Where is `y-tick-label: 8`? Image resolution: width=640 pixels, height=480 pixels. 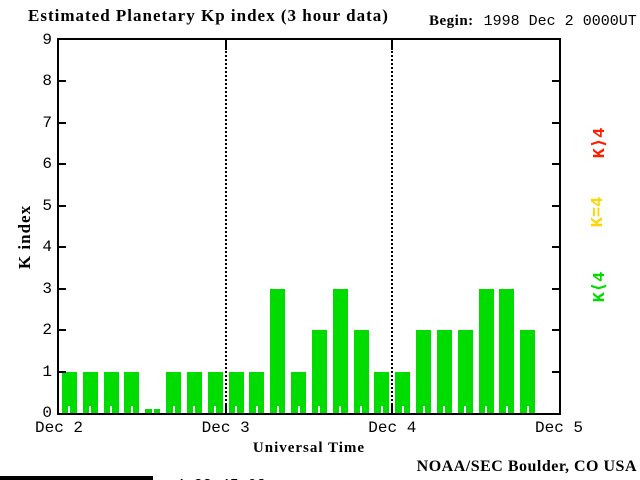
y-tick-label: 8 is located at coordinates (47, 81).